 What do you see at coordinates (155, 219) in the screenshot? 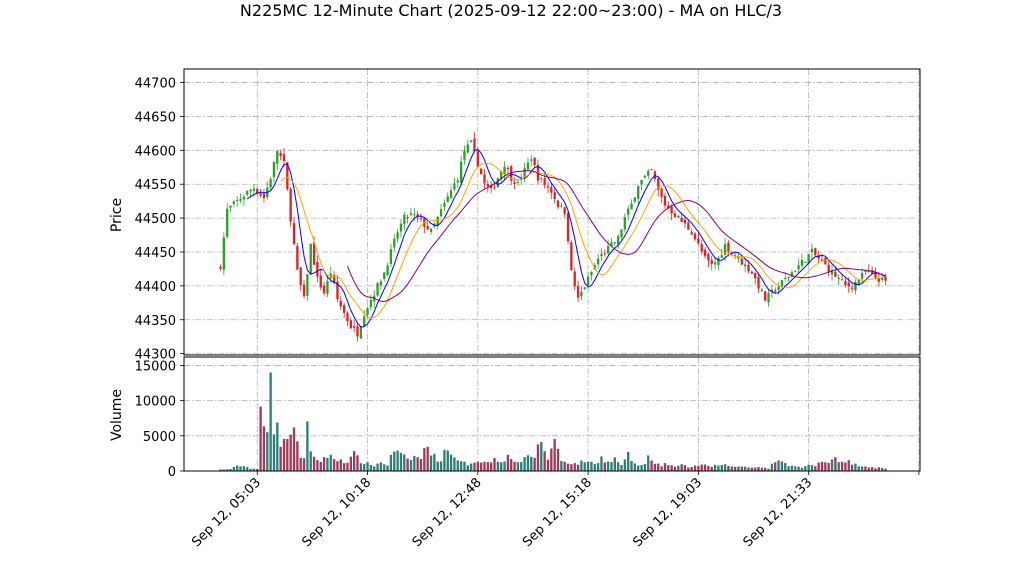
I see `price-tick-label: 44500` at bounding box center [155, 219].